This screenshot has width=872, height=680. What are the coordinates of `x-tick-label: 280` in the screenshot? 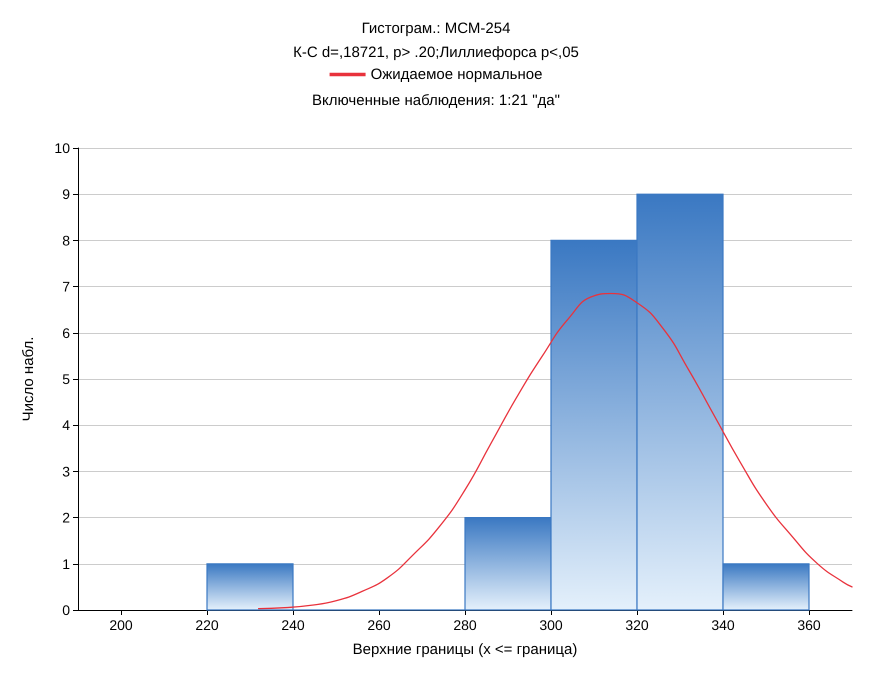 It's located at (465, 625).